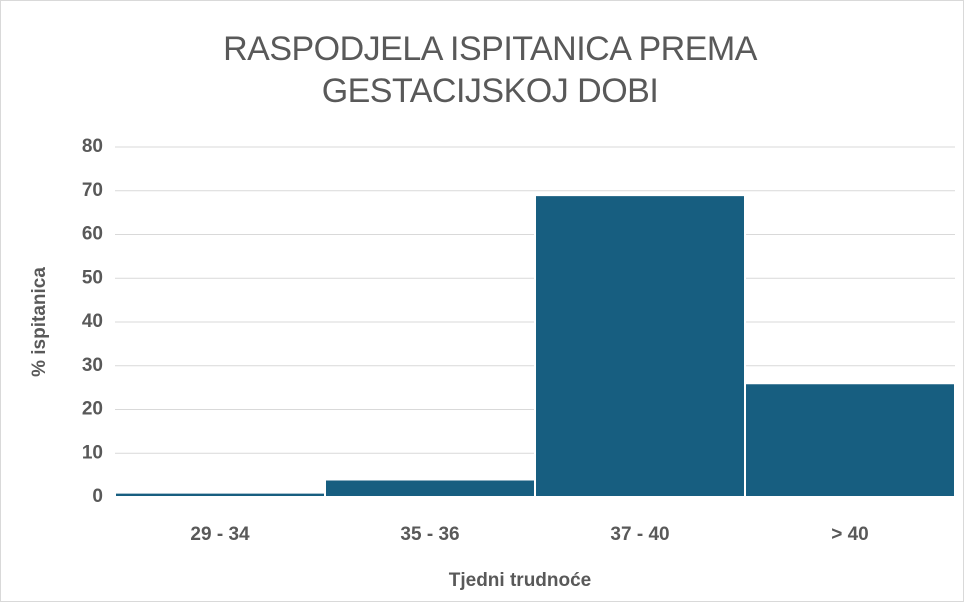 The height and width of the screenshot is (602, 964). I want to click on x-tick-label: > 40, so click(850, 534).